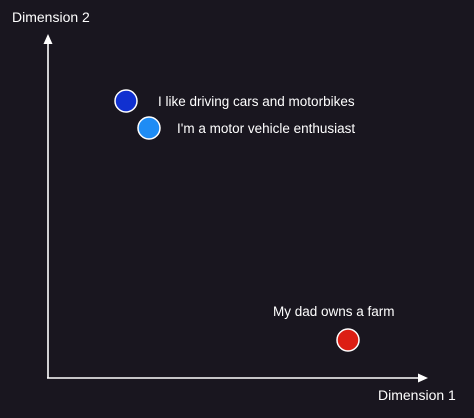 Image resolution: width=474 pixels, height=418 pixels. Describe the element at coordinates (51, 17) in the screenshot. I see `y-axis-label: Dimension 2` at that location.